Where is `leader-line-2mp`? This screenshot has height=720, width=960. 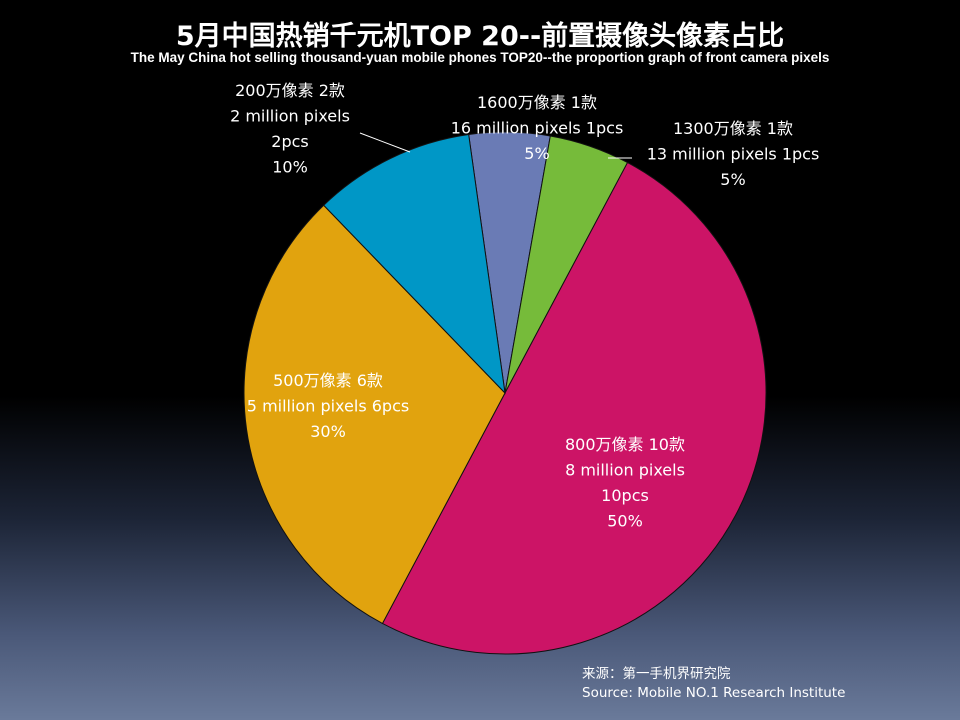
leader-line-2mp is located at coordinates (385, 142).